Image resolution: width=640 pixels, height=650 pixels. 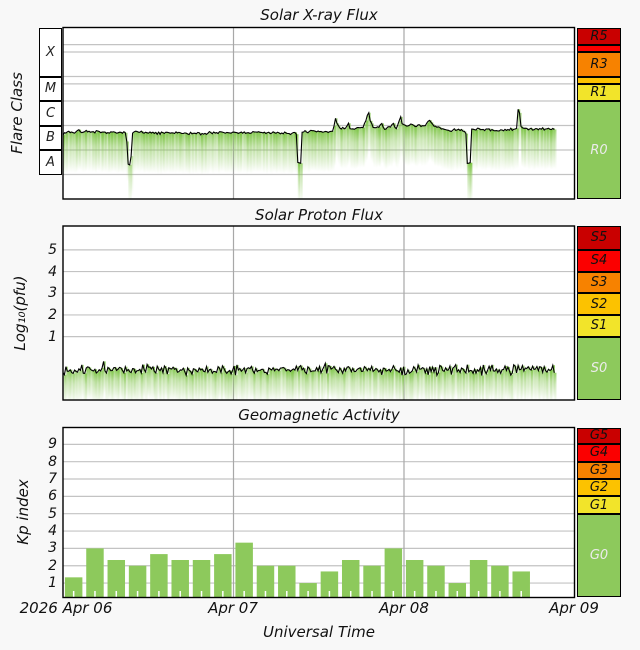 I want to click on noaa-scale-G4: G4, so click(x=599, y=453).